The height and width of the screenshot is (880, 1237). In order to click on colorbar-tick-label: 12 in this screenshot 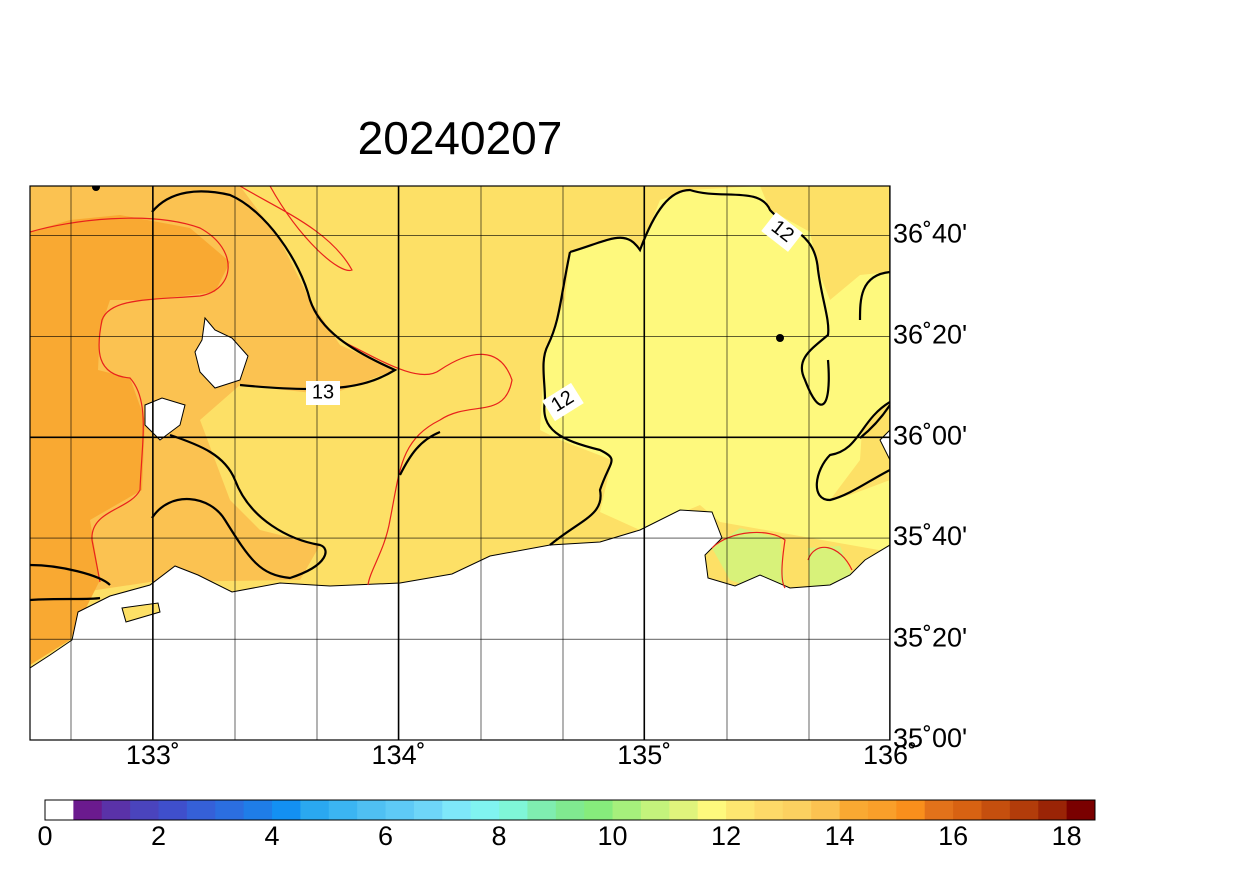, I will do `click(726, 836)`.